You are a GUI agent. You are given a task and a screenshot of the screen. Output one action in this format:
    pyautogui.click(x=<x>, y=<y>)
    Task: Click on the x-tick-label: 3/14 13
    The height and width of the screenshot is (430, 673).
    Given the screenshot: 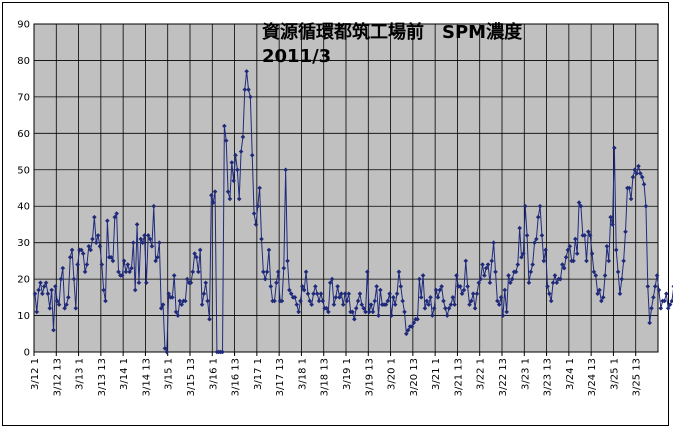 What is the action you would take?
    pyautogui.click(x=146, y=377)
    